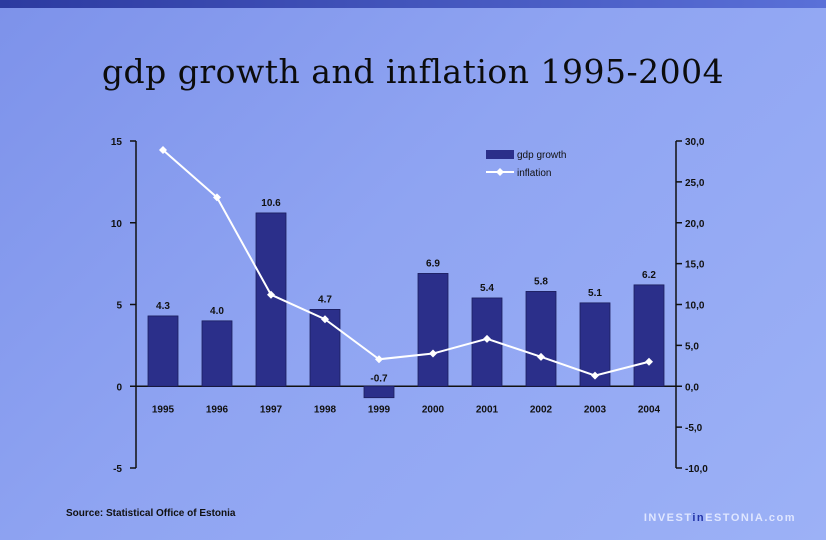 The width and height of the screenshot is (826, 540). What do you see at coordinates (692, 387) in the screenshot?
I see `right-tick-label: 0,0` at bounding box center [692, 387].